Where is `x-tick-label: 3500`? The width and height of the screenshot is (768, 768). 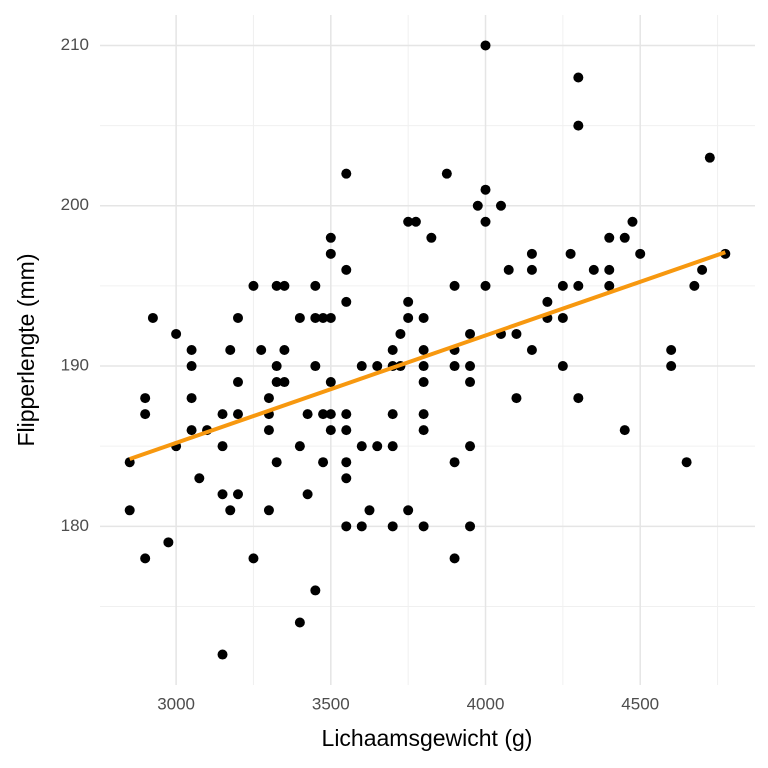
x-tick-label: 3500 is located at coordinates (331, 703).